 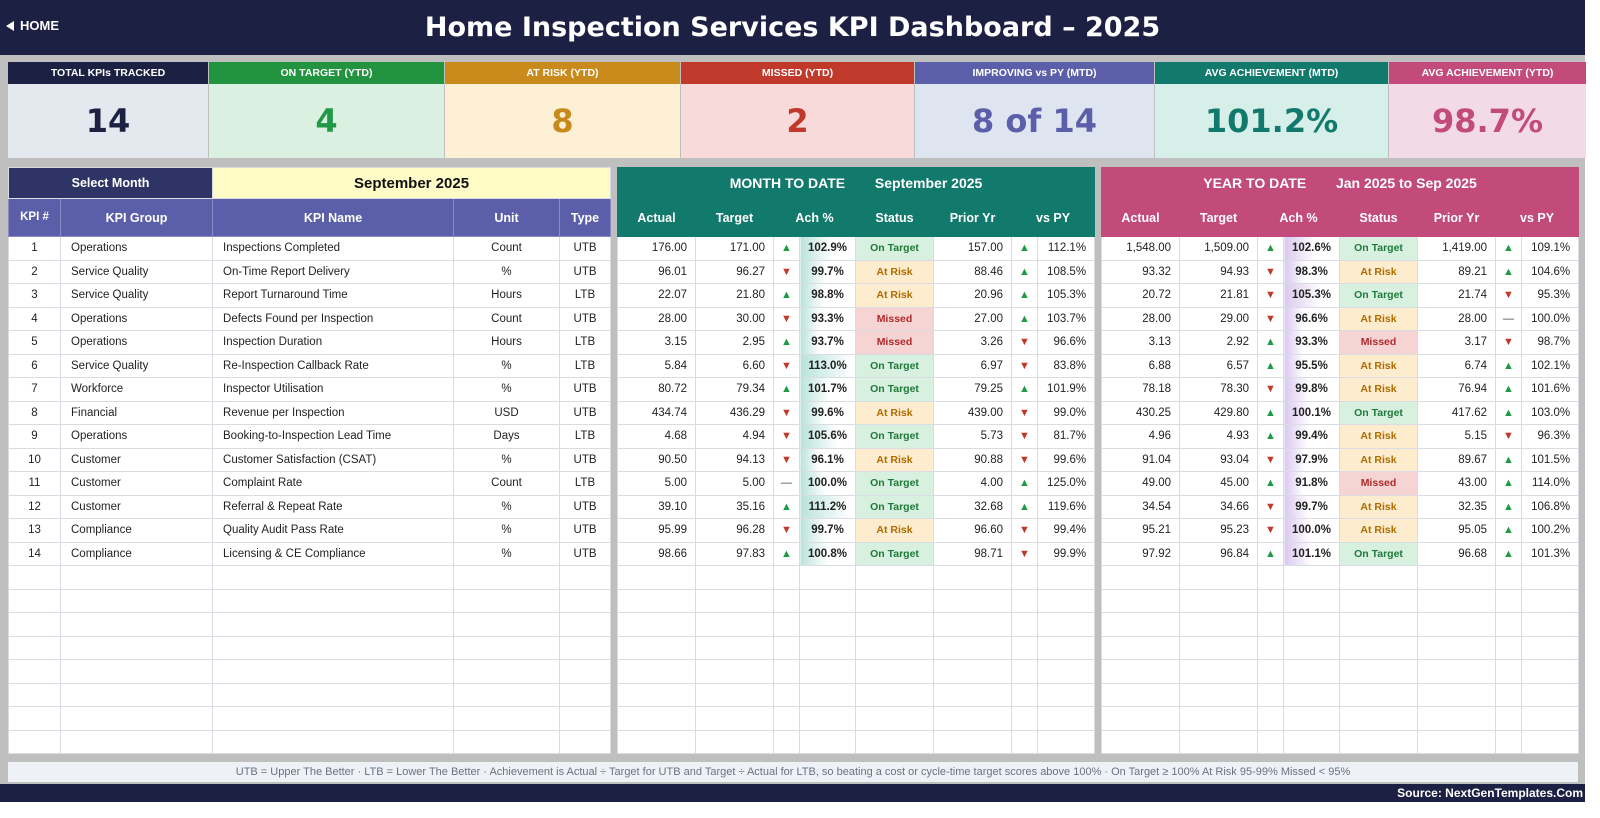 What do you see at coordinates (856, 553) in the screenshot?
I see `table-row: 98.66 97.83 ▲ 100.8% On Target 98.71 ▼ 99.9%` at bounding box center [856, 553].